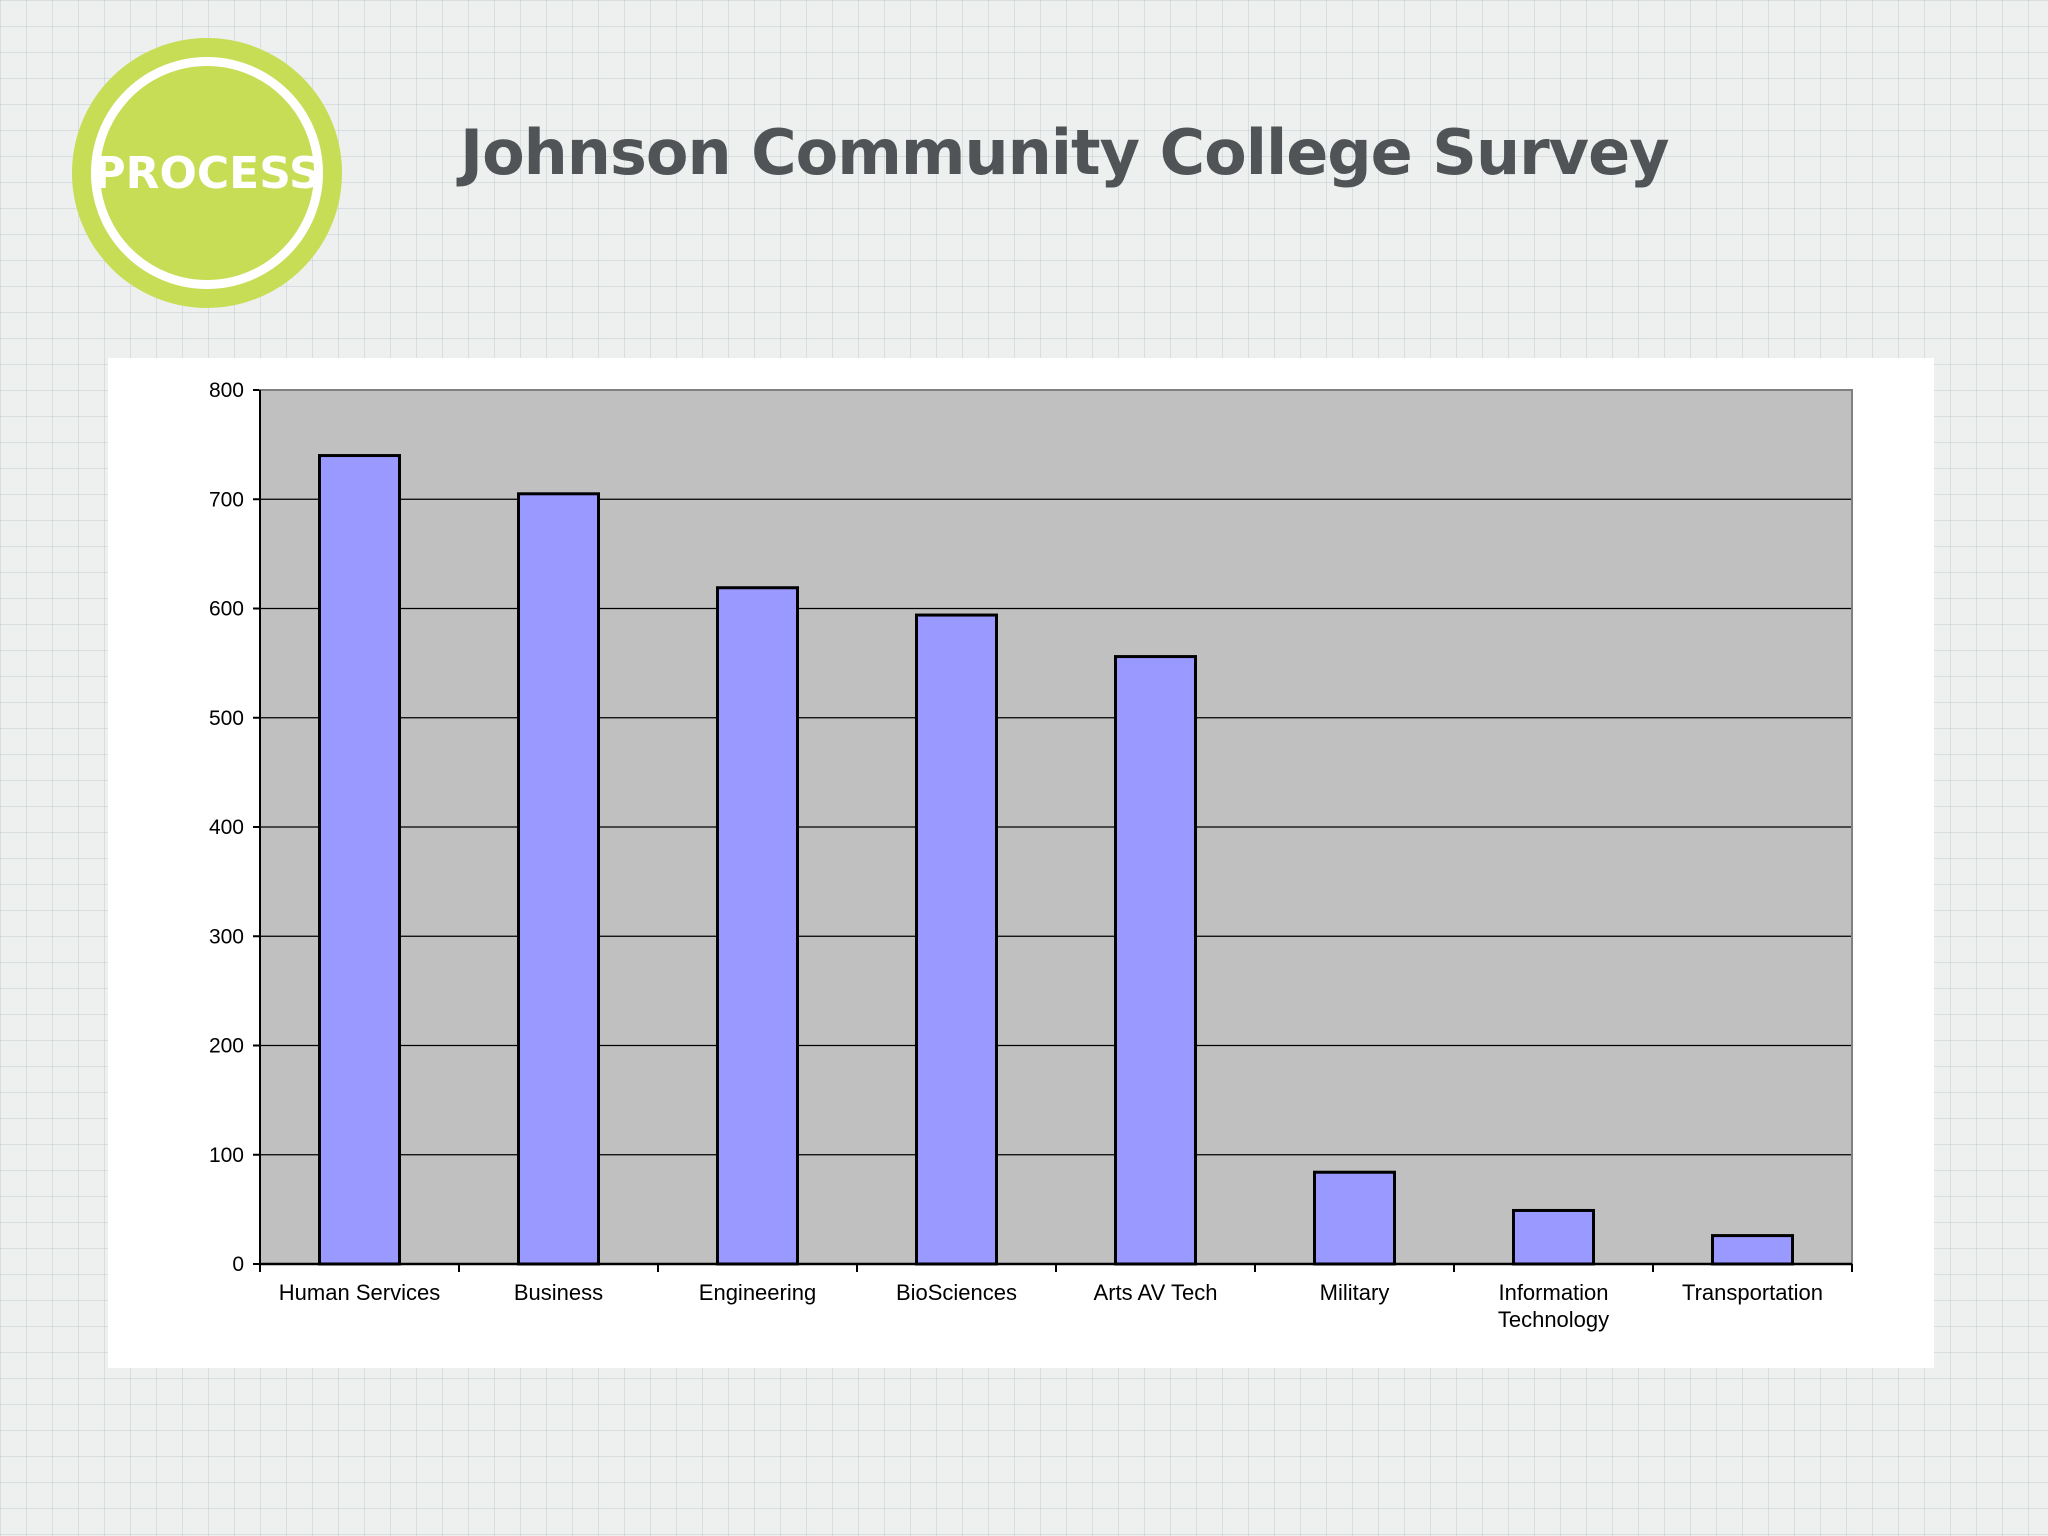 The image size is (2048, 1536). Describe the element at coordinates (1155, 960) in the screenshot. I see `bar-arts-av-tech` at that location.